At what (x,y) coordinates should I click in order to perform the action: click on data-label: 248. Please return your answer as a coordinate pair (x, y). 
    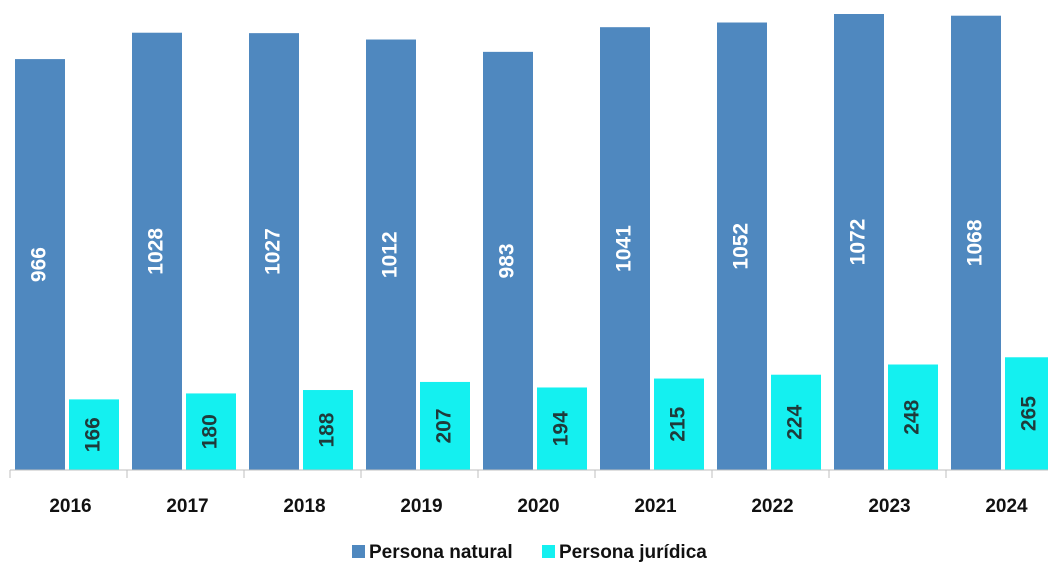
    Looking at the image, I should click on (912, 416).